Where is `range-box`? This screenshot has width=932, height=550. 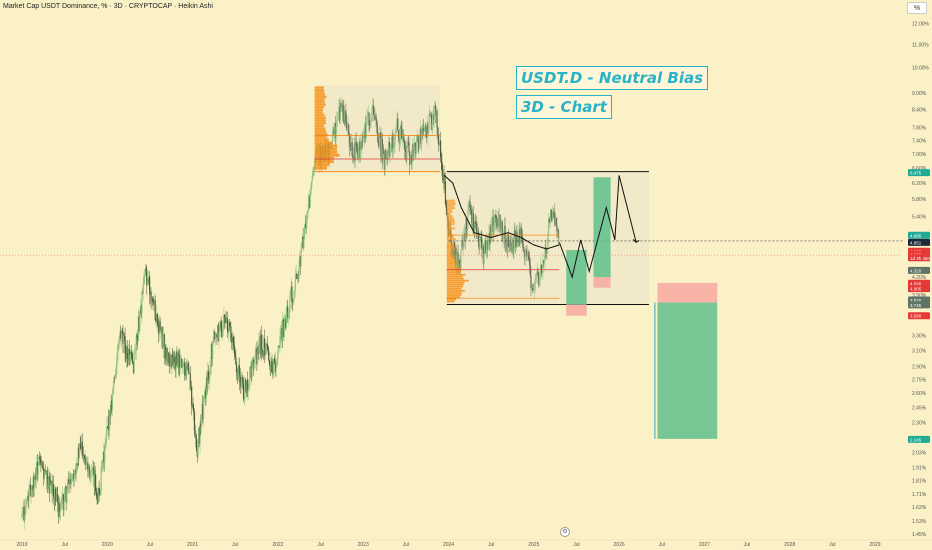
range-box is located at coordinates (547, 238).